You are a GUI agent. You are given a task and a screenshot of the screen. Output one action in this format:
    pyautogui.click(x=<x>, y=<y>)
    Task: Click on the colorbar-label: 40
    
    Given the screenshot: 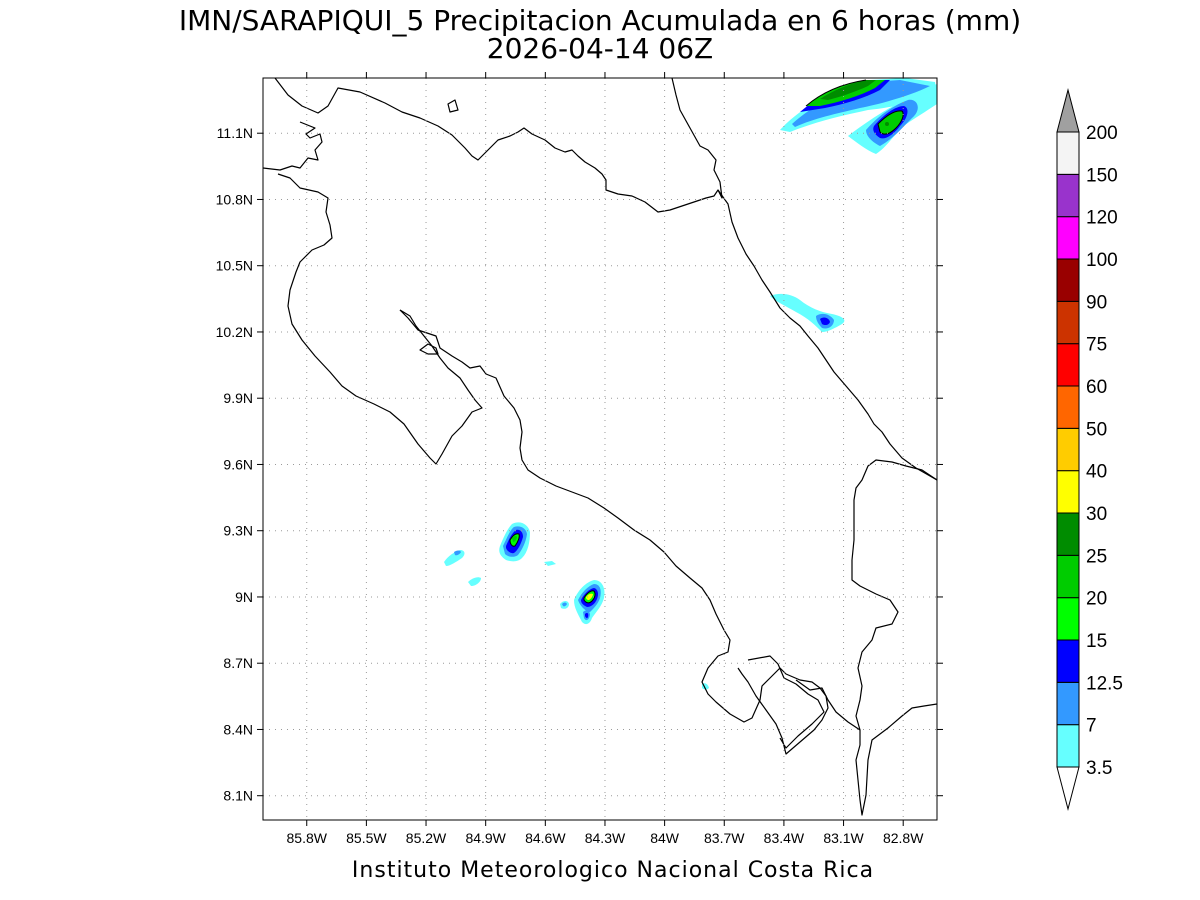 What is the action you would take?
    pyautogui.click(x=1096, y=472)
    